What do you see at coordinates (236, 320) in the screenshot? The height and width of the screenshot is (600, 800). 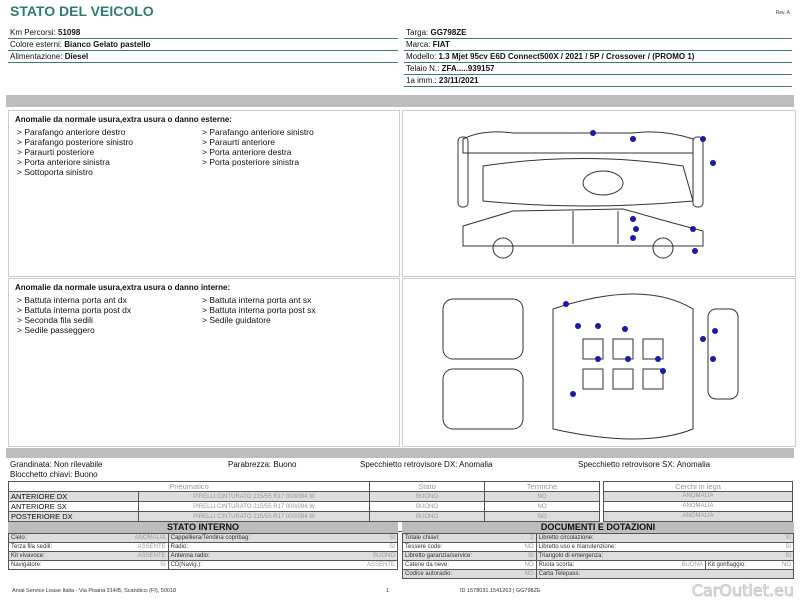 I see `anomaly-item: > Sedile guidatore` at bounding box center [236, 320].